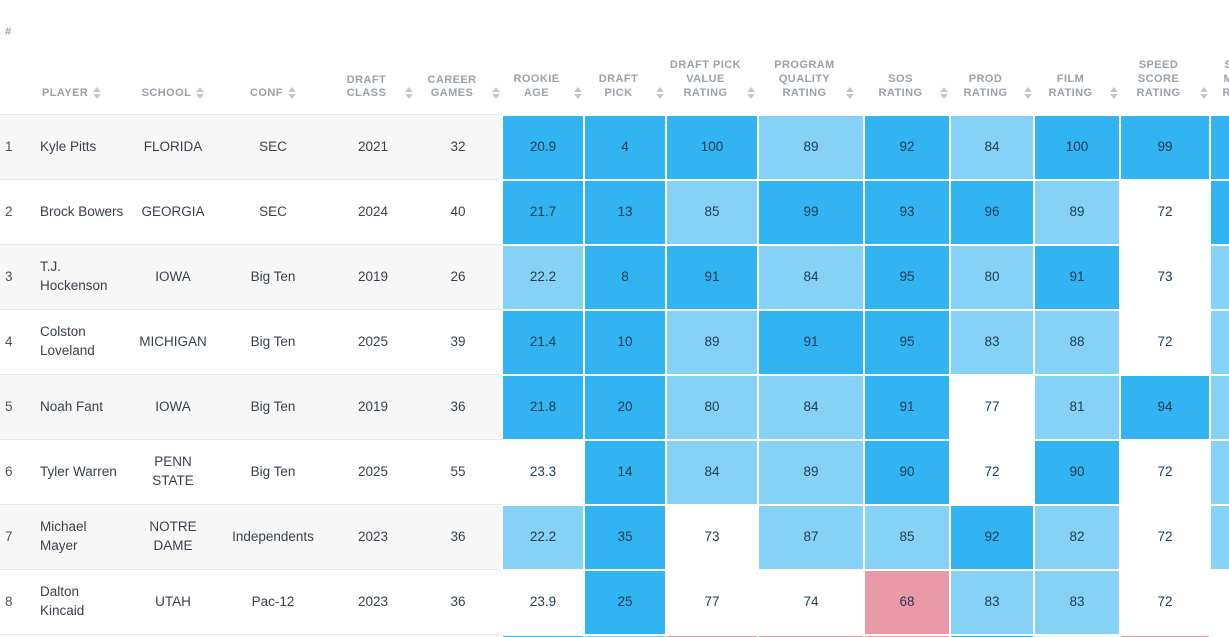  I want to click on super_model-rating-cell: 83, so click(1219, 407).